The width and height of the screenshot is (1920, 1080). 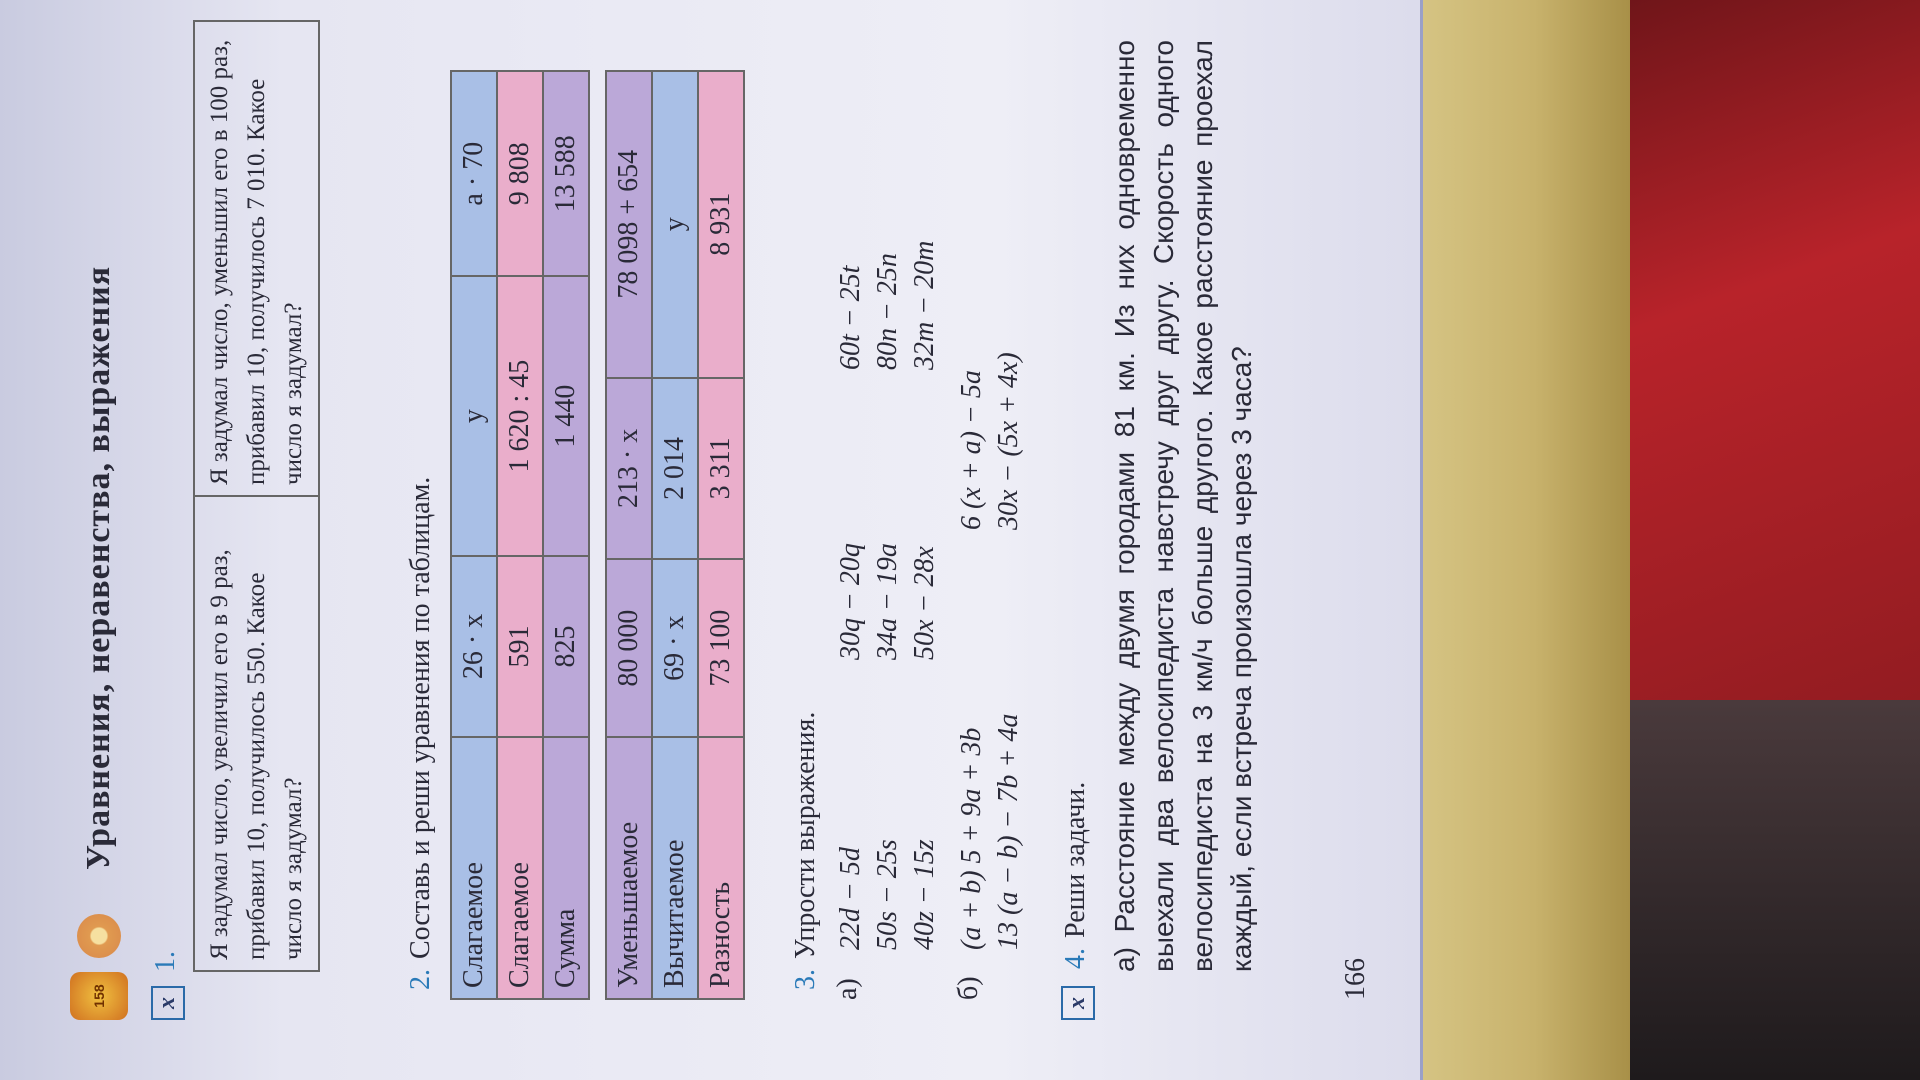 I want to click on task-number: 4., so click(x=1075, y=958).